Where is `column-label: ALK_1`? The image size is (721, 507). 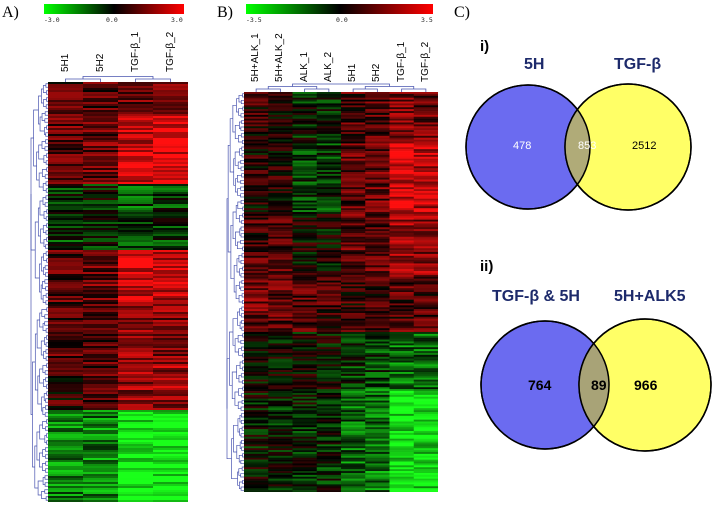
column-label: ALK_1 is located at coordinates (304, 66).